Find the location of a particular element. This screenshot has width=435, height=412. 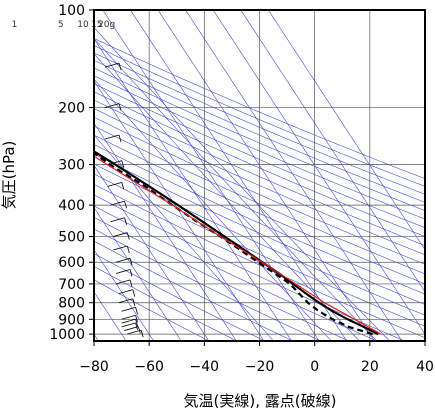

x-axis-title: 気温(実線), 露点(破線) is located at coordinates (260, 401).